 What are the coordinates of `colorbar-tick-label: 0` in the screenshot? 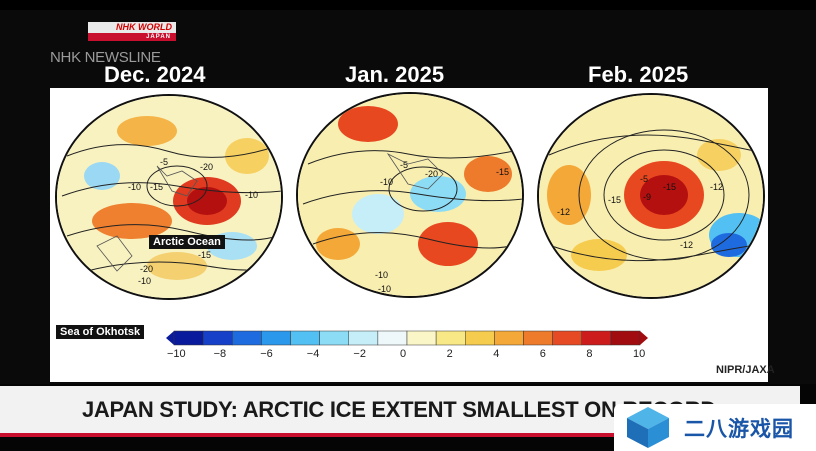 It's located at (403, 354).